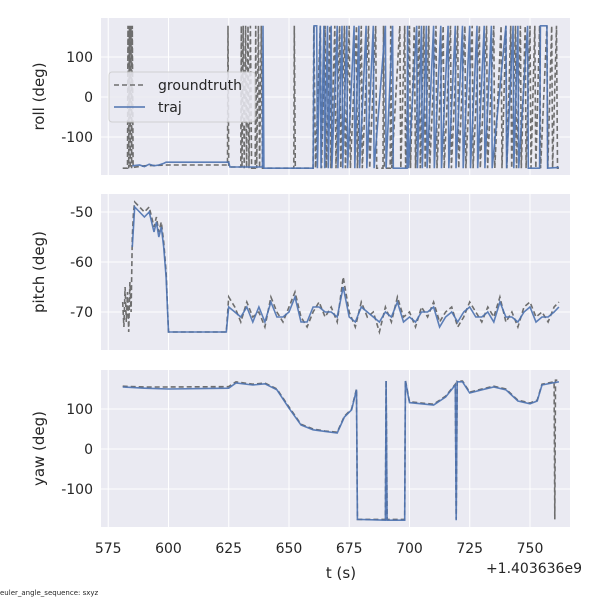 This screenshot has height=600, width=600. What do you see at coordinates (170, 108) in the screenshot?
I see `legend-label-traj: traj` at bounding box center [170, 108].